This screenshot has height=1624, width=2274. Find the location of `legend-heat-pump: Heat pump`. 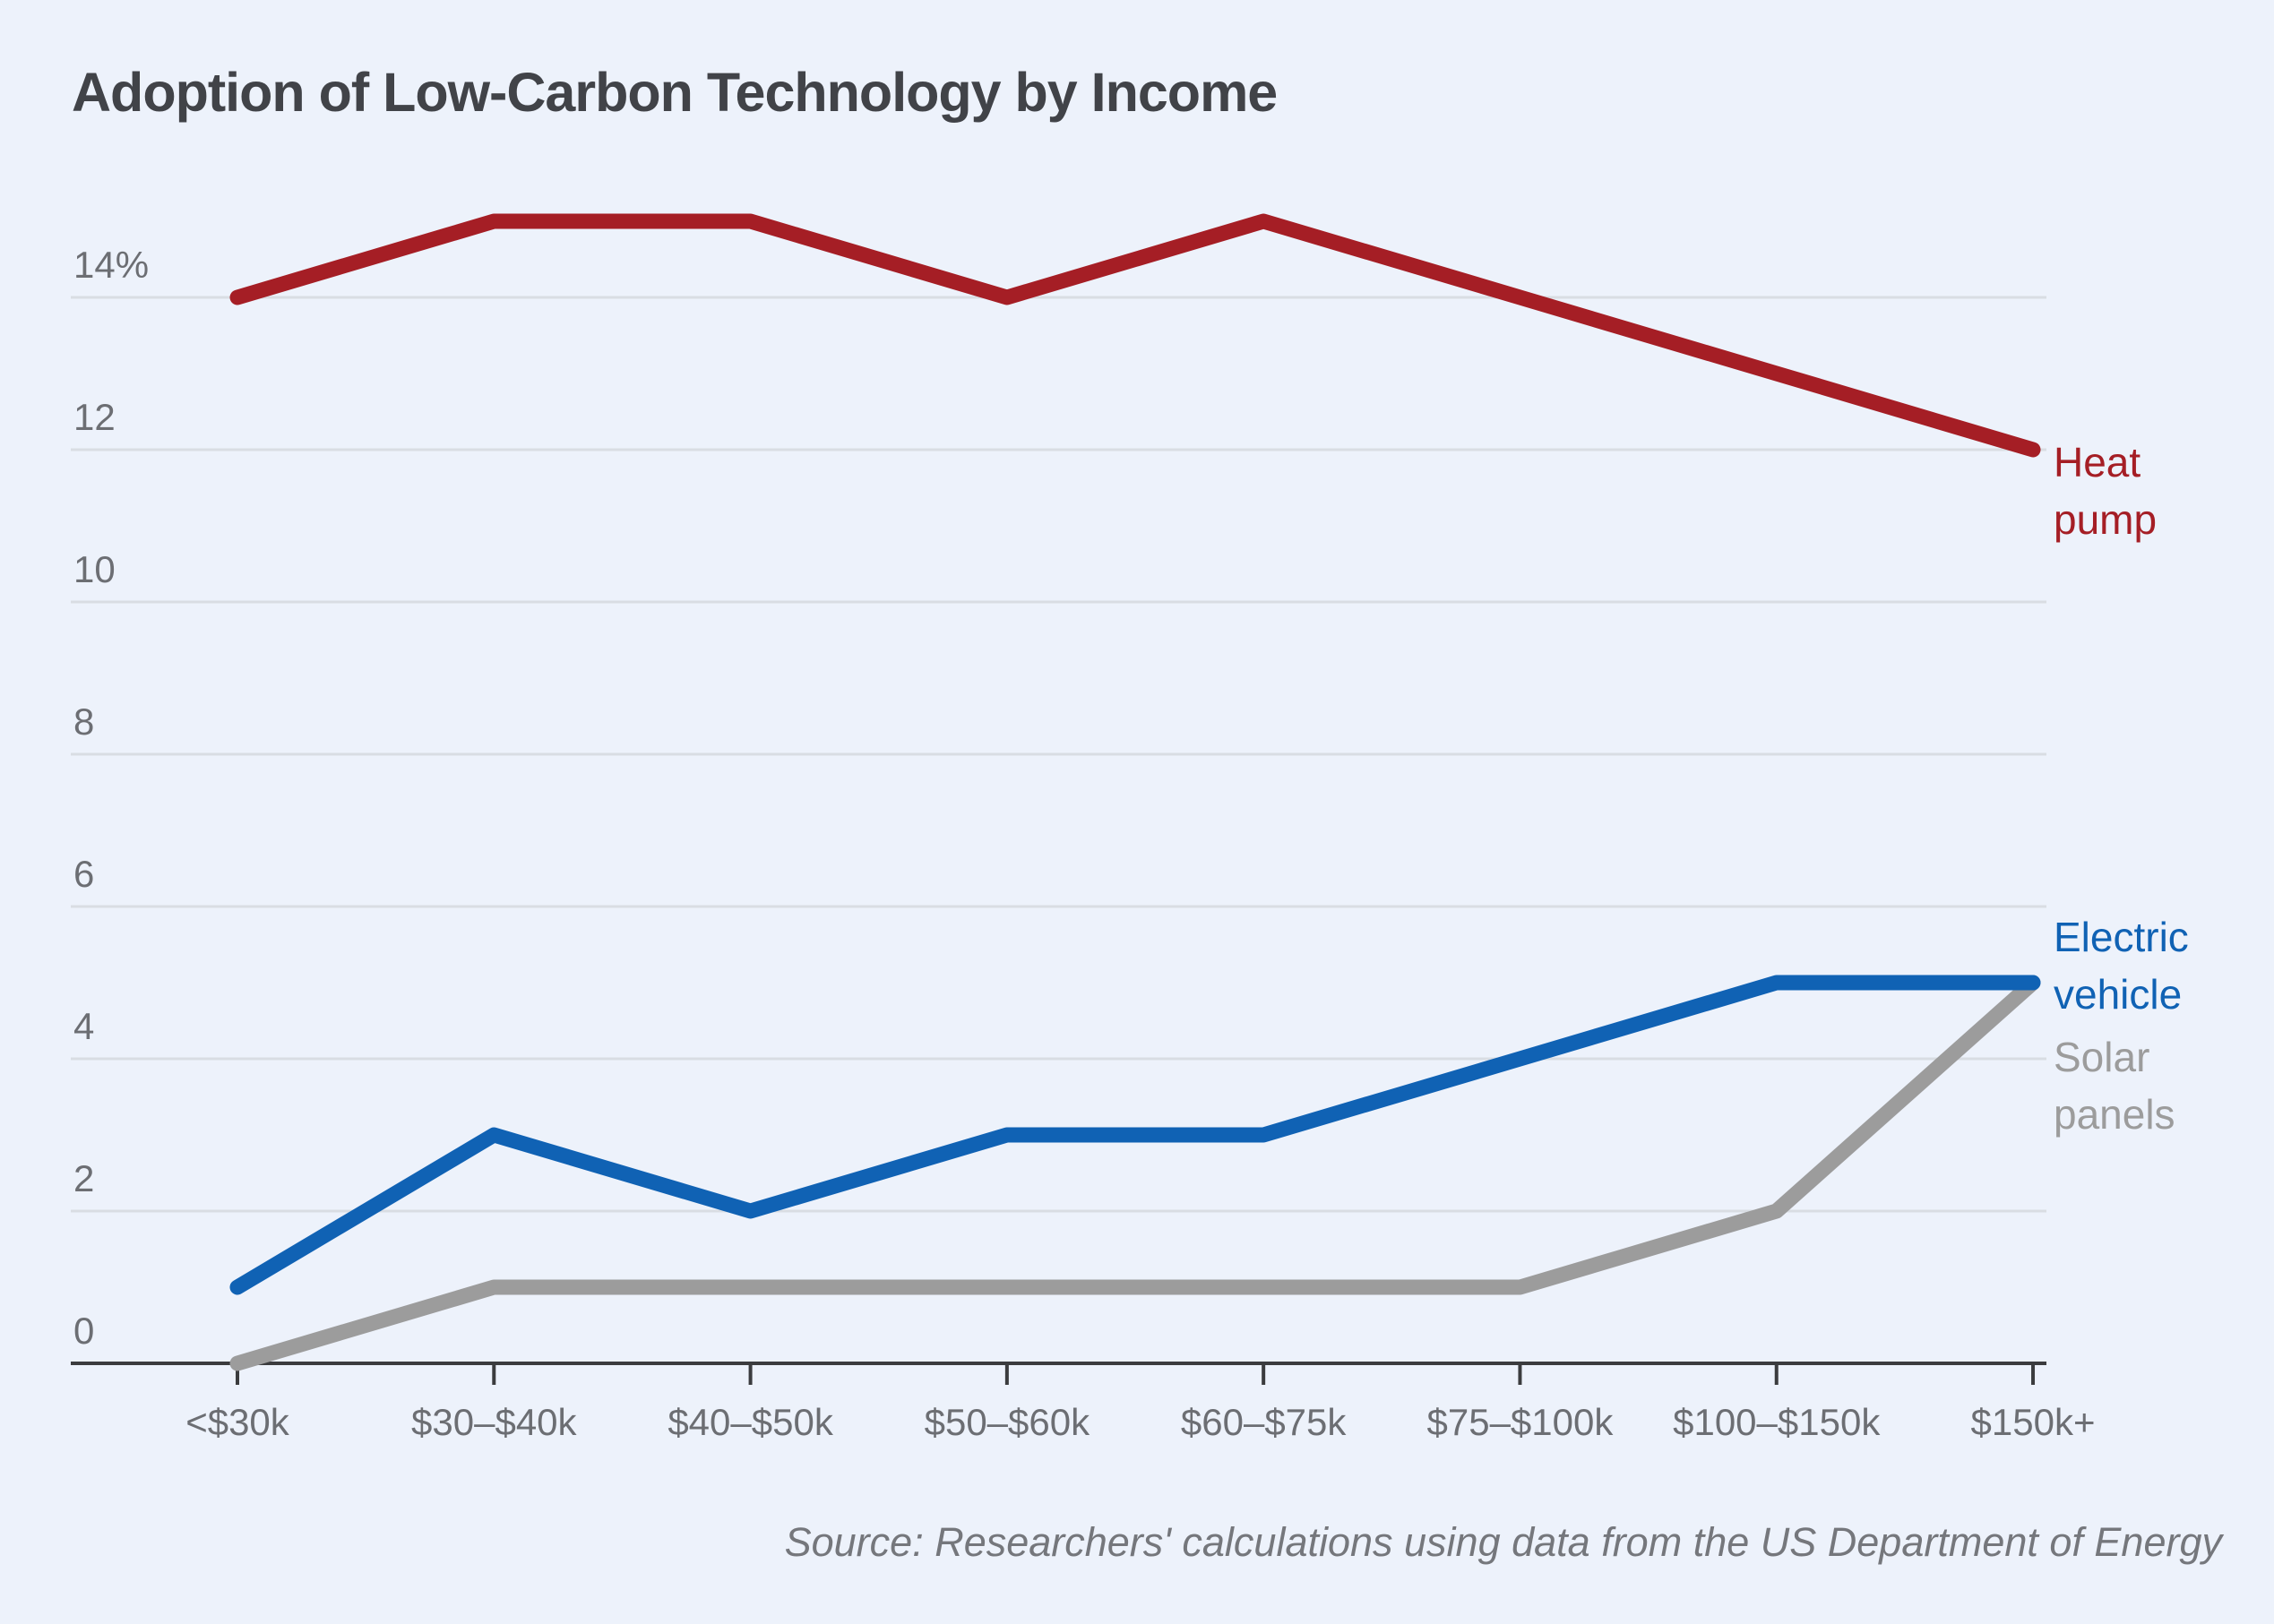

legend-heat-pump: Heat pump is located at coordinates (2105, 491).